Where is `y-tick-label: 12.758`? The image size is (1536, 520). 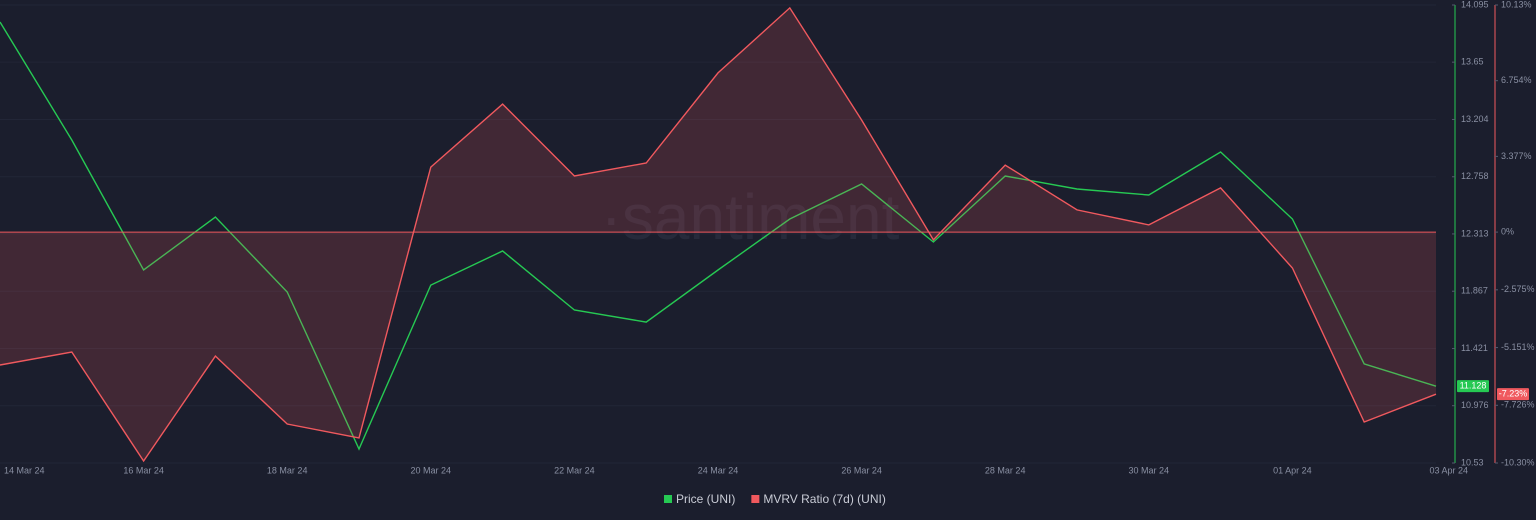
y-tick-label: 12.758 is located at coordinates (1475, 176).